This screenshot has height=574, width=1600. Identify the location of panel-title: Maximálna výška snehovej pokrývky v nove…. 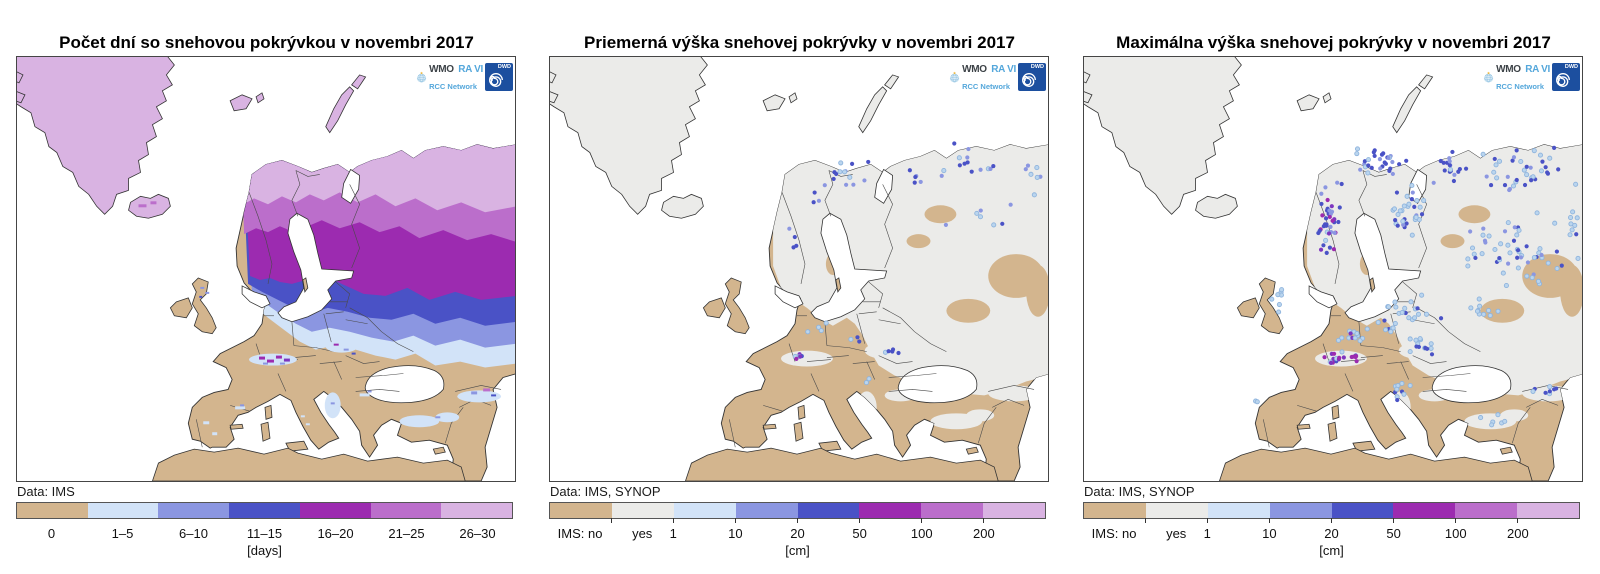
(1333, 43).